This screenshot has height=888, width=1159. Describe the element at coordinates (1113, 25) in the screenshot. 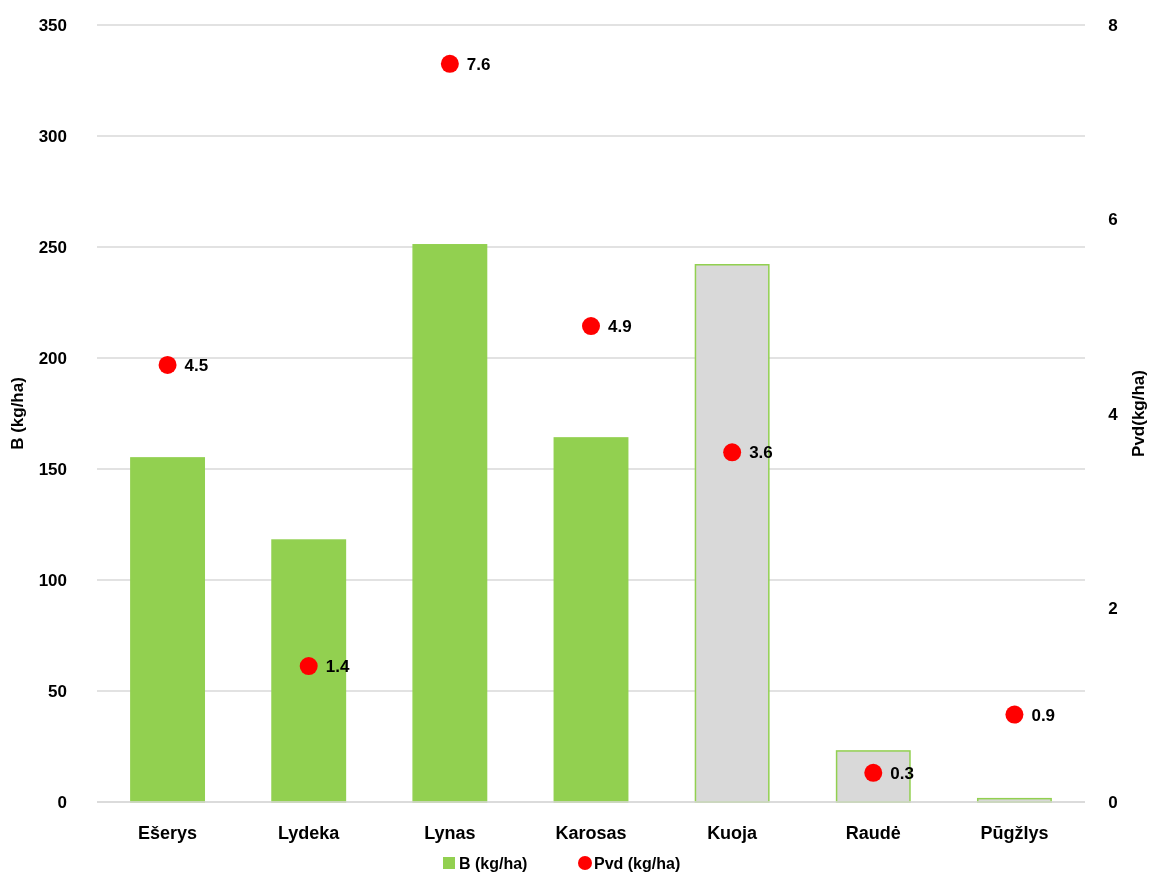

I see `y2-tick-label: 8` at that location.